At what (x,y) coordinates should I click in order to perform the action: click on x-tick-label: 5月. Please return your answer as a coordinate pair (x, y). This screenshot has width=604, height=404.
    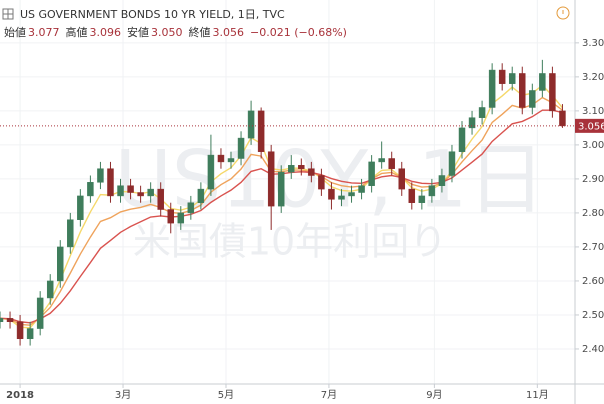
    Looking at the image, I should click on (226, 395).